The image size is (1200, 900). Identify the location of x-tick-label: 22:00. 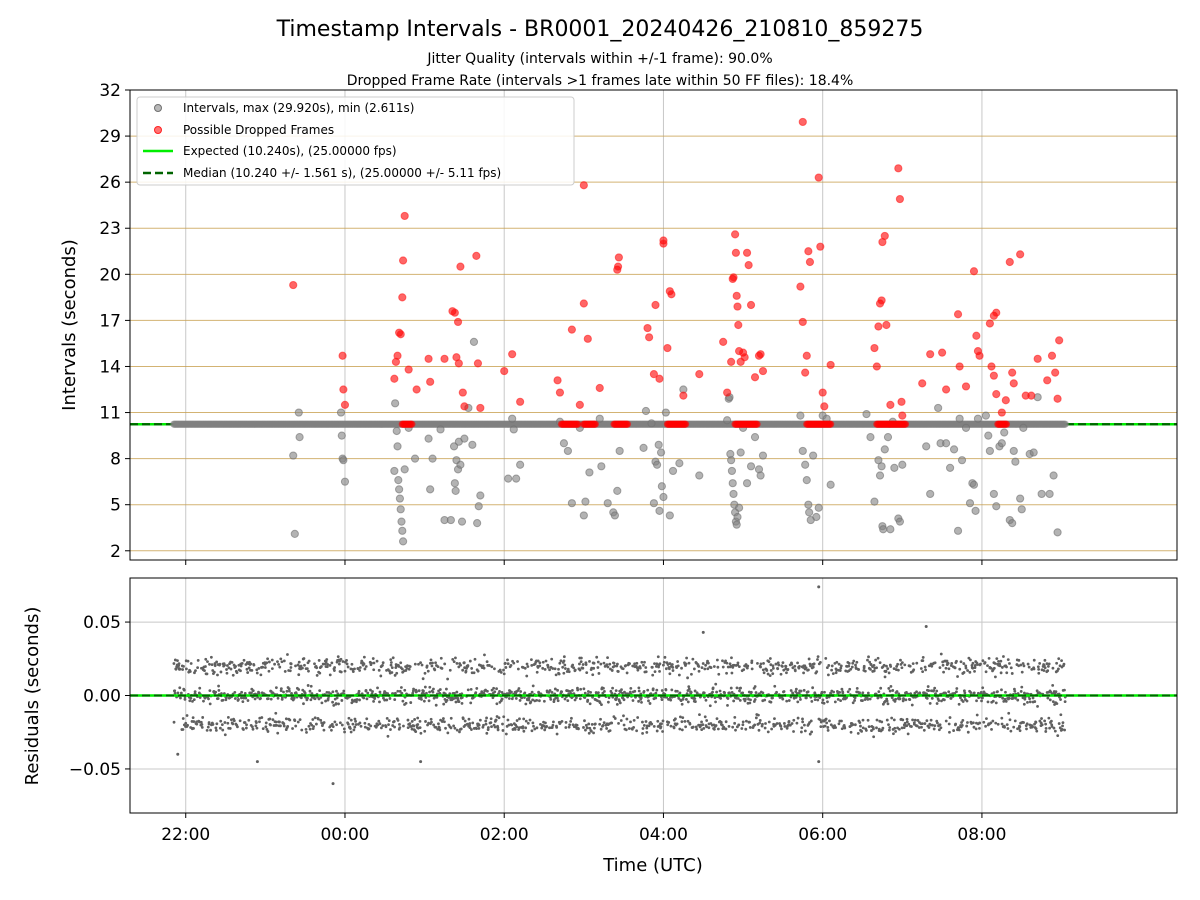
(185, 835).